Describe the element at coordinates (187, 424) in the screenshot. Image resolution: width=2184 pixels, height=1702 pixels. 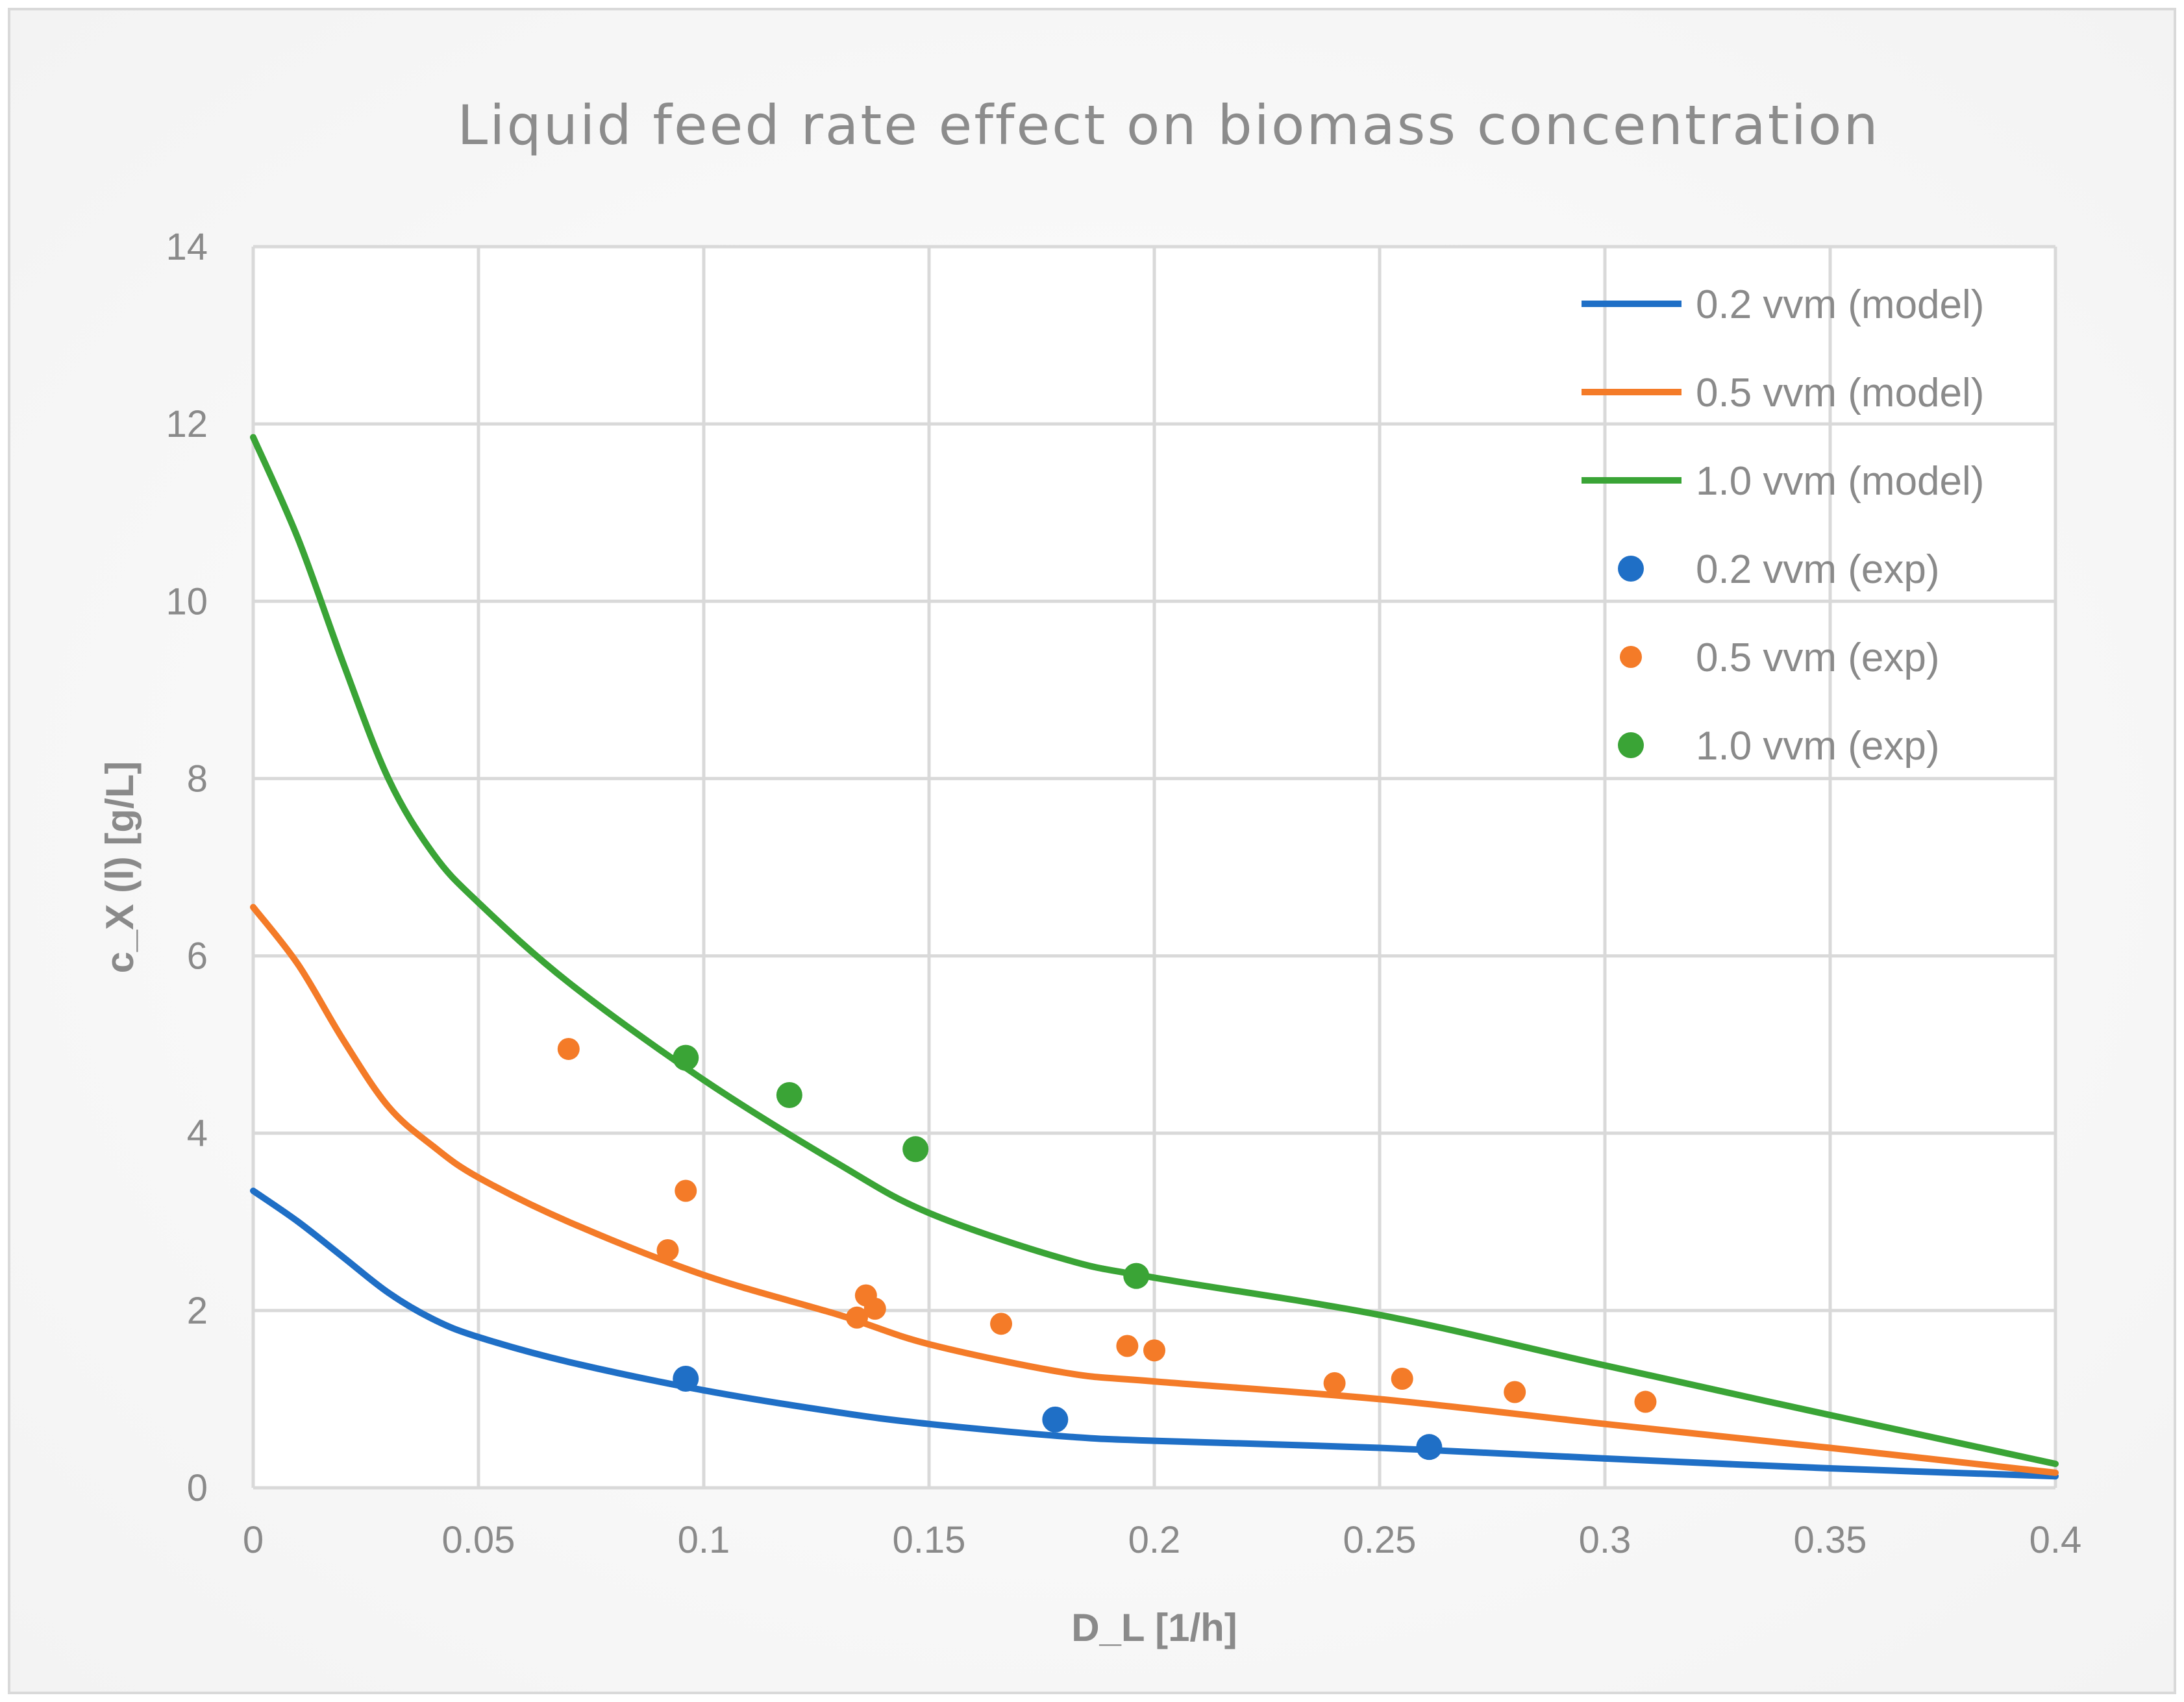
I see `y-tick-label: 12` at that location.